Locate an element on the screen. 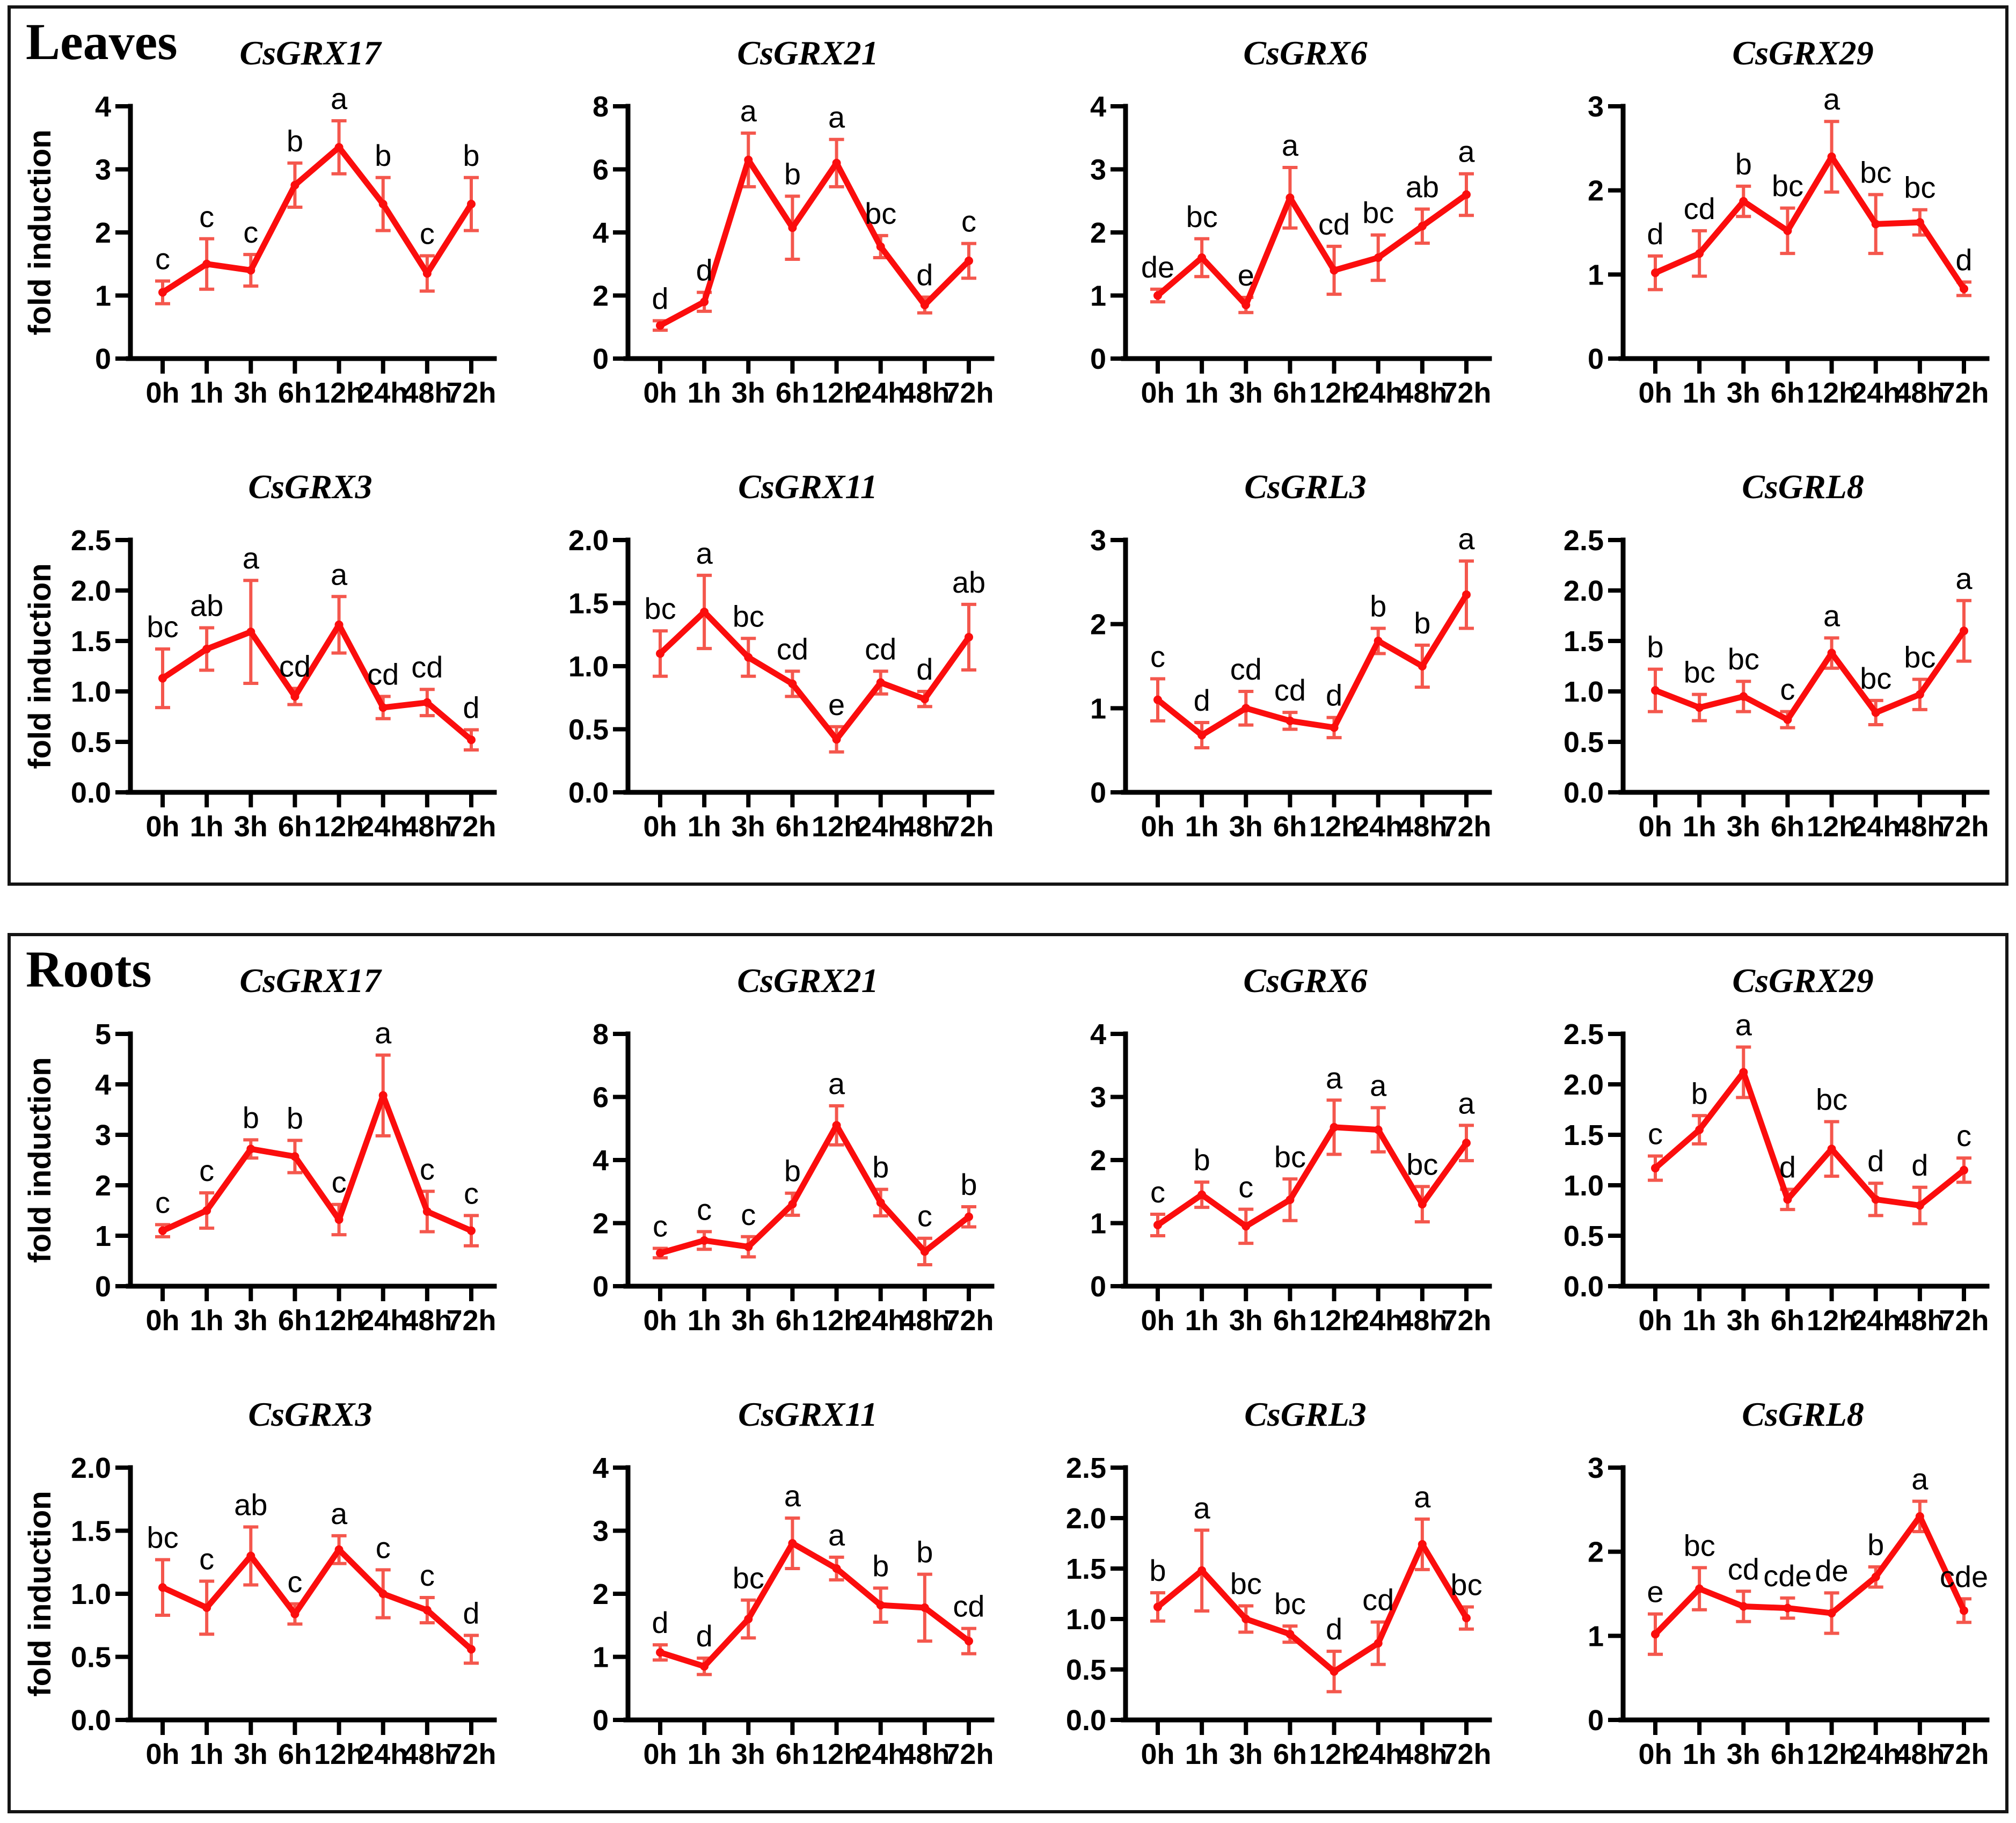  chart-title: CsGRX21 is located at coordinates (807, 53).